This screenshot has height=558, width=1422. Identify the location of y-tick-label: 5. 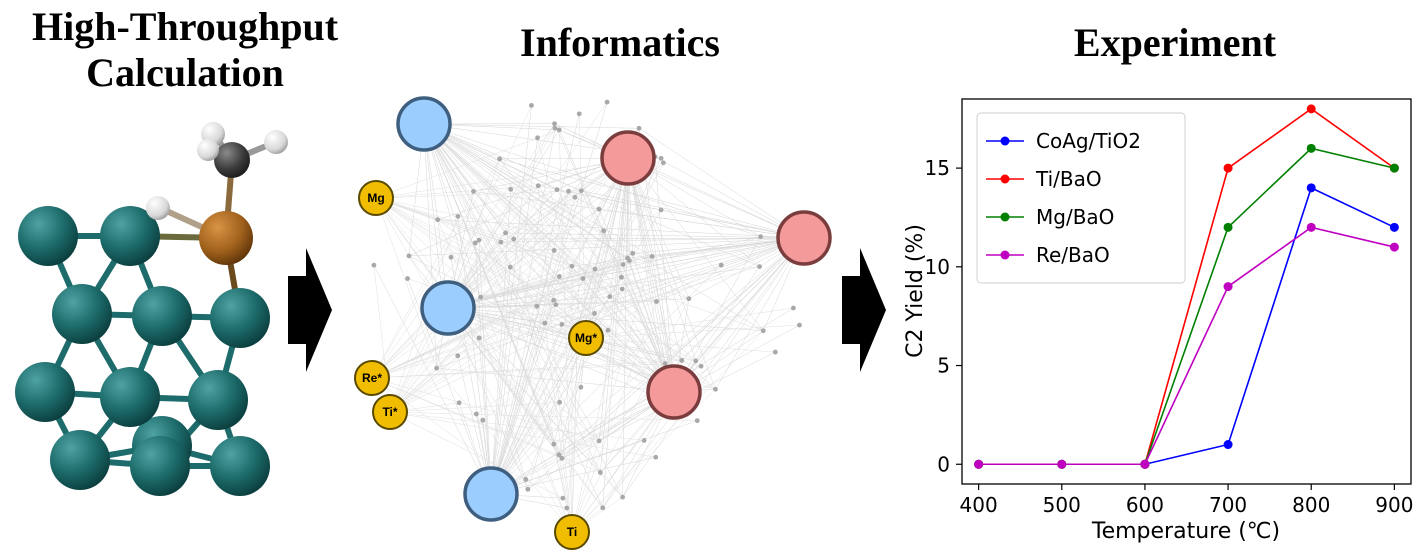
(943, 366).